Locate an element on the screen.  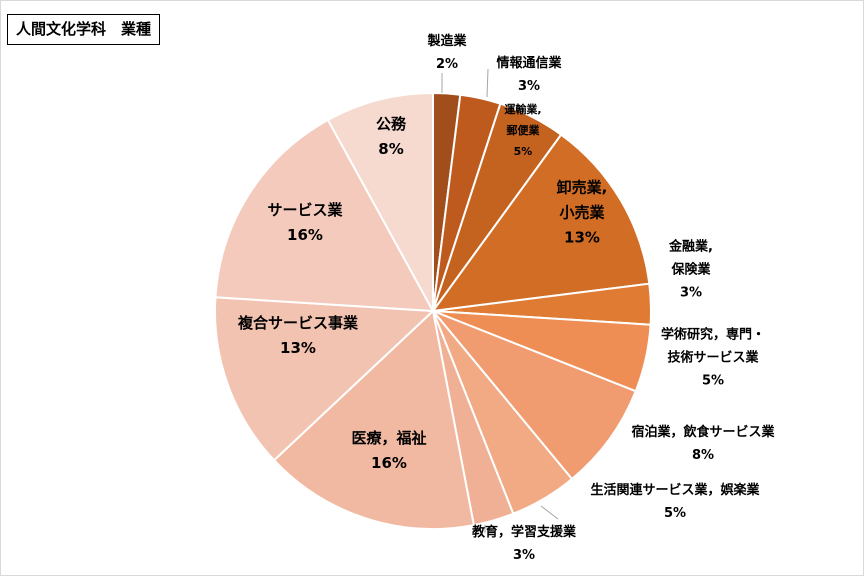
slice-label-10: 医療，福祉 16% is located at coordinates (388, 450).